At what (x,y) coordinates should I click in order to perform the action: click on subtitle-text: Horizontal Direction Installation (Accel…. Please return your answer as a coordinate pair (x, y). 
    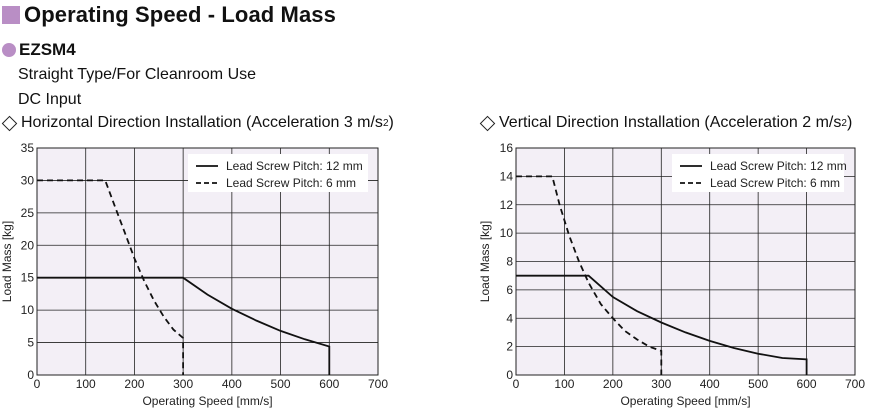
    Looking at the image, I should click on (202, 122).